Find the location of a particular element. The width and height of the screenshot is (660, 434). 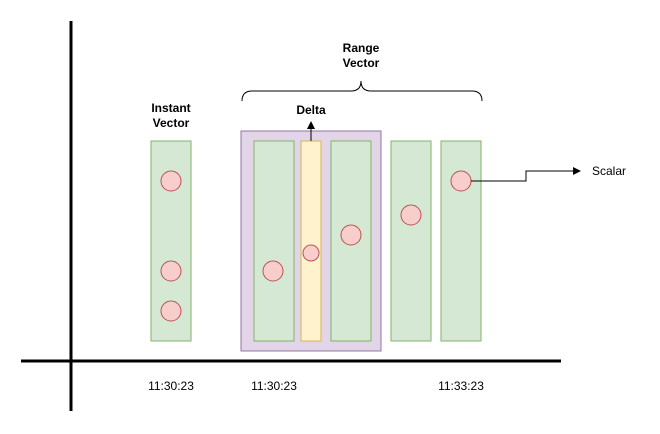

range-brace is located at coordinates (362, 91).